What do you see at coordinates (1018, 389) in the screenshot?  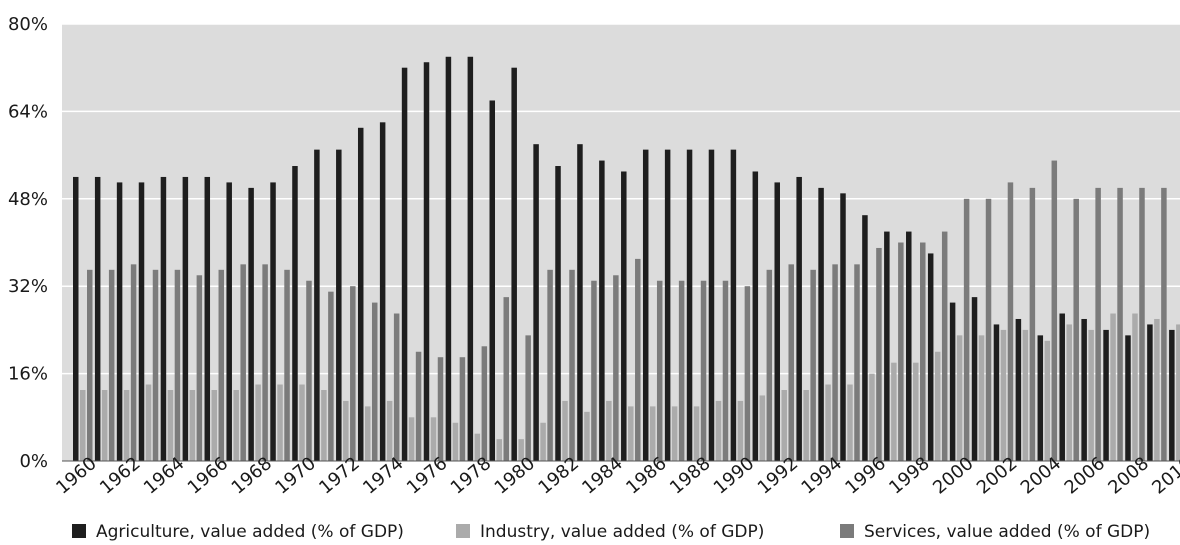 I see `bar-agriculture-2003` at bounding box center [1018, 389].